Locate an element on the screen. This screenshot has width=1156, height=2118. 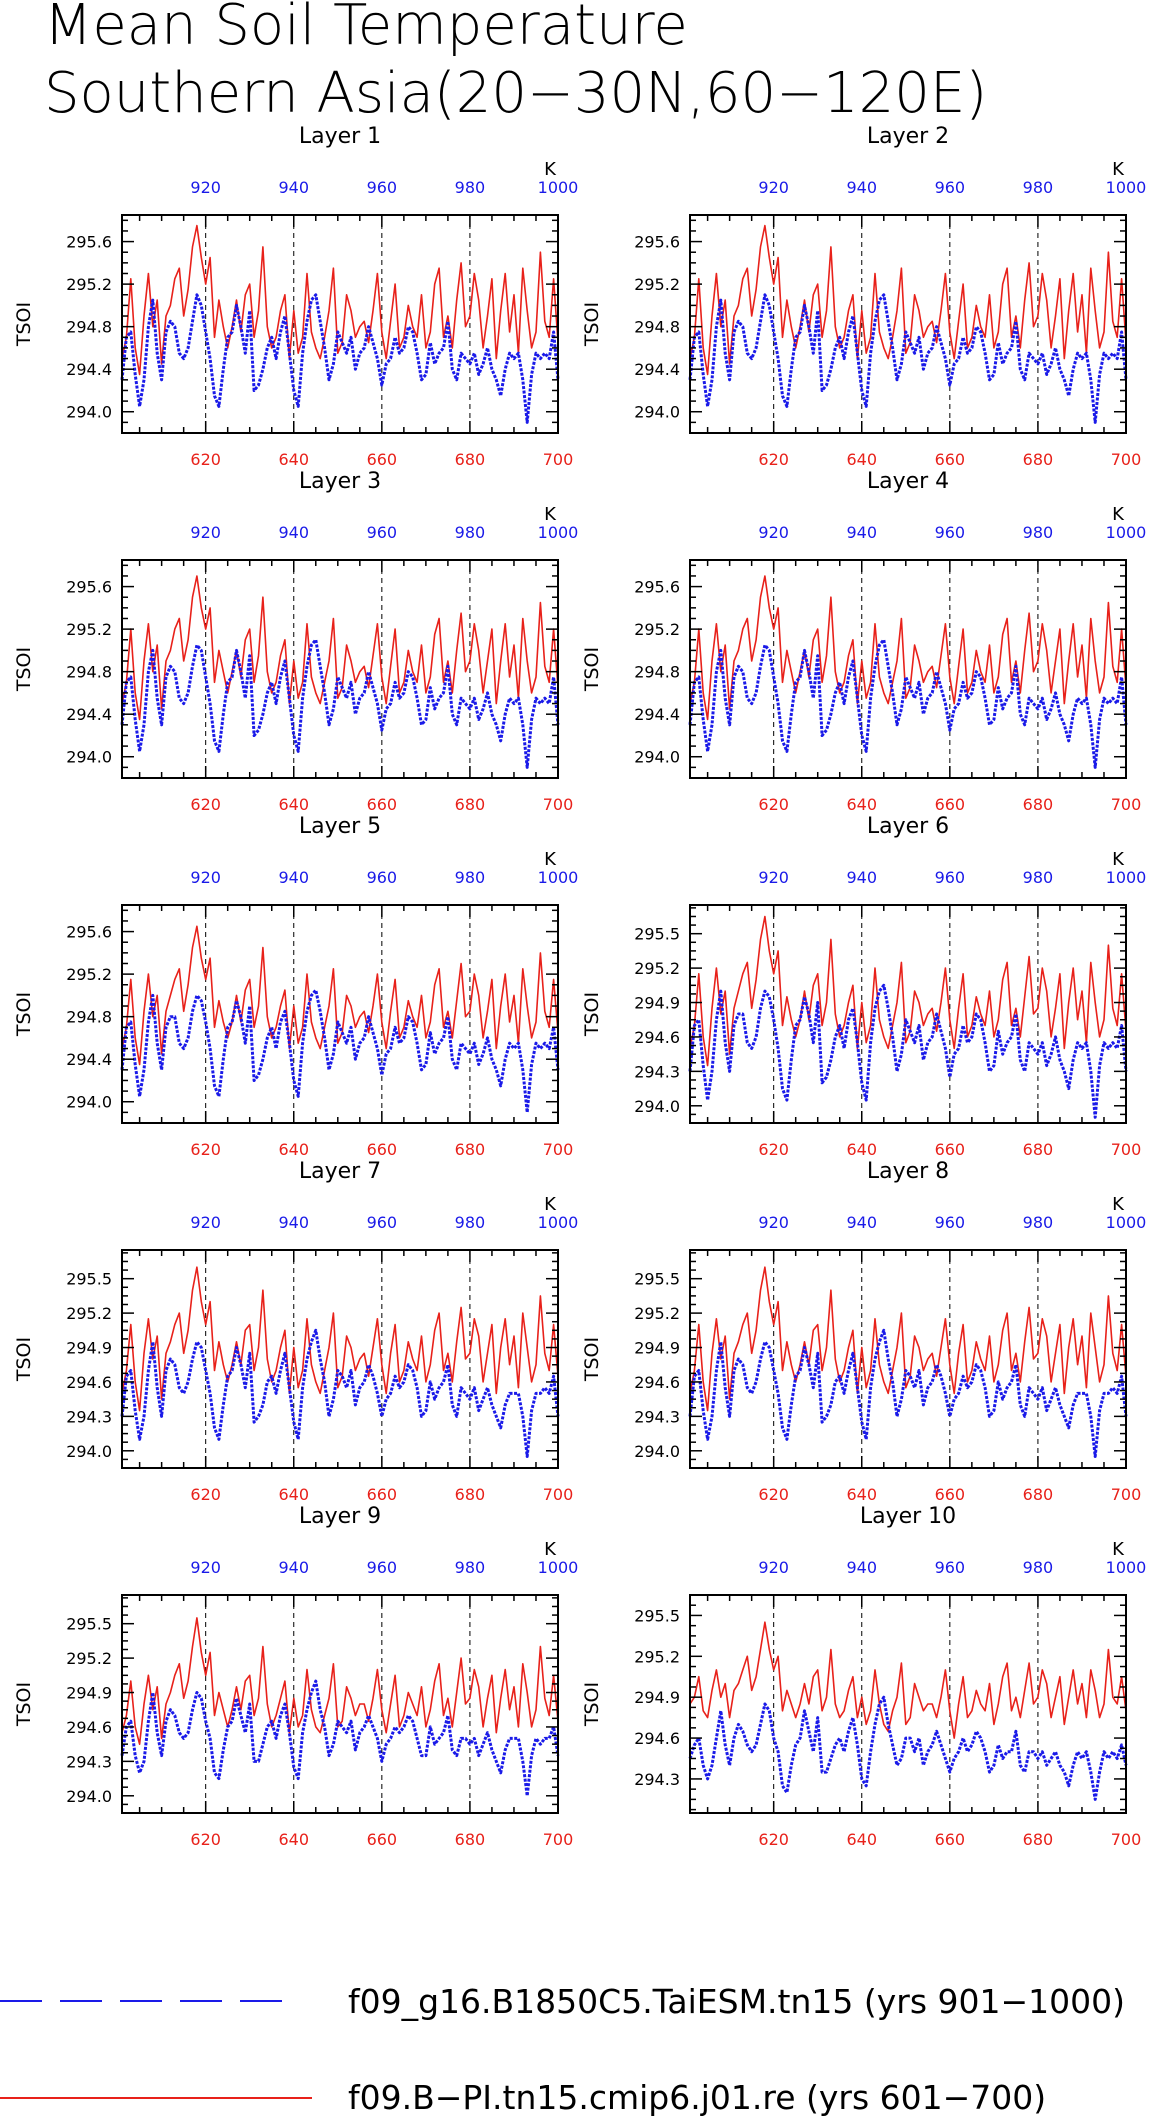
figure-title-line-2: Southern Asia(20−30N,60−120E) is located at coordinates (515, 93).